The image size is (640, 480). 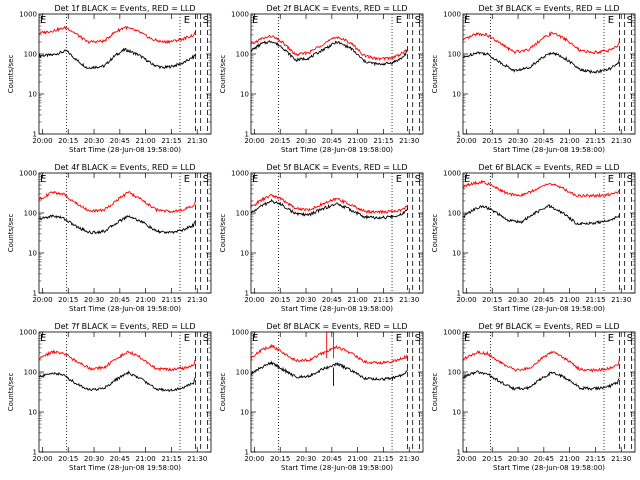 I want to click on chart-title: Det 3f BLACK = Events, RED = LLD, so click(x=548, y=8).